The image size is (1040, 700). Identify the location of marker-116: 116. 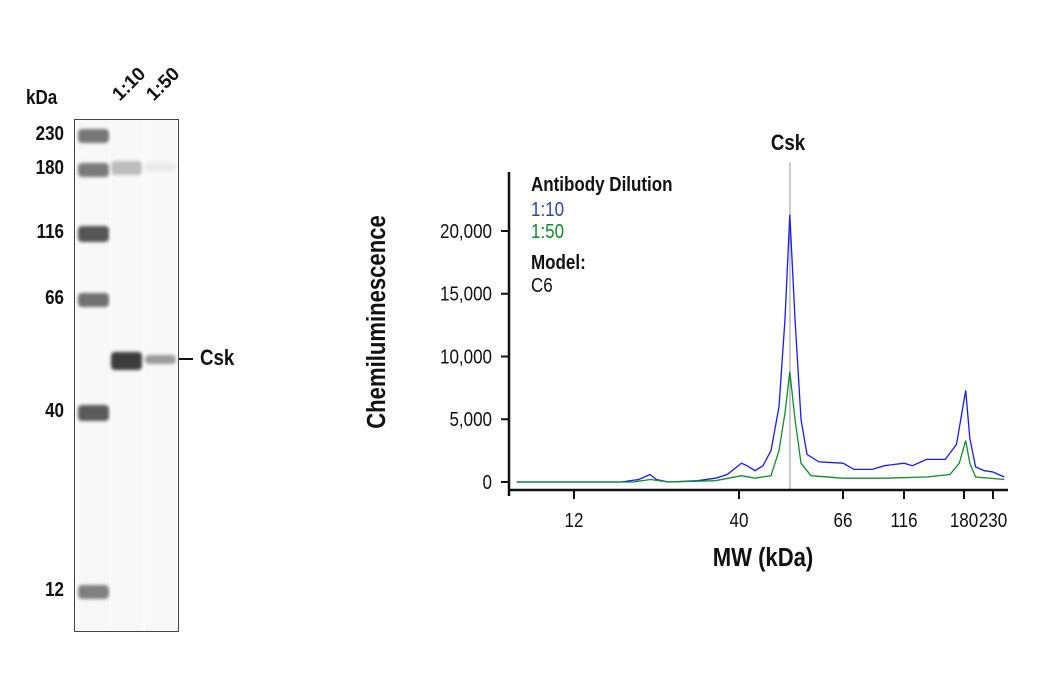
(50, 232).